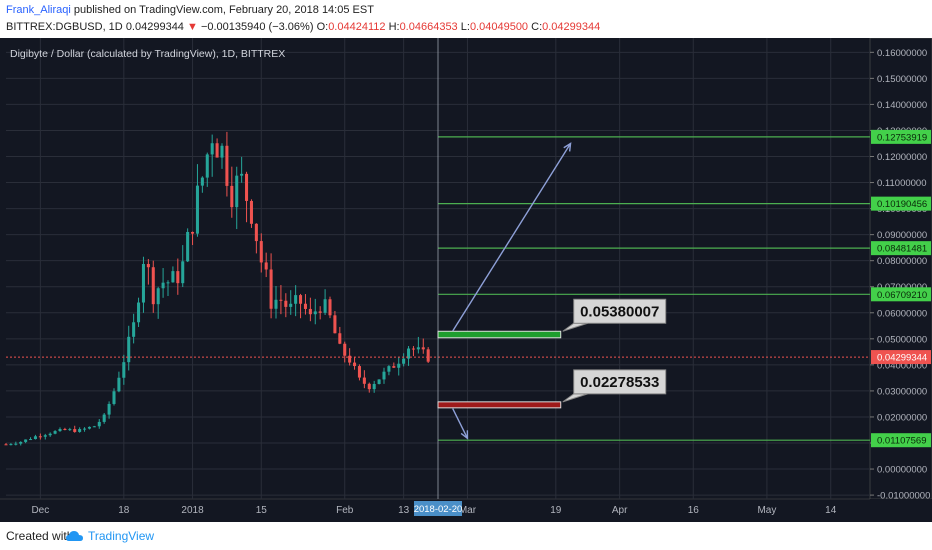 This screenshot has width=932, height=550. I want to click on x-tick-label: 2018, so click(192, 510).